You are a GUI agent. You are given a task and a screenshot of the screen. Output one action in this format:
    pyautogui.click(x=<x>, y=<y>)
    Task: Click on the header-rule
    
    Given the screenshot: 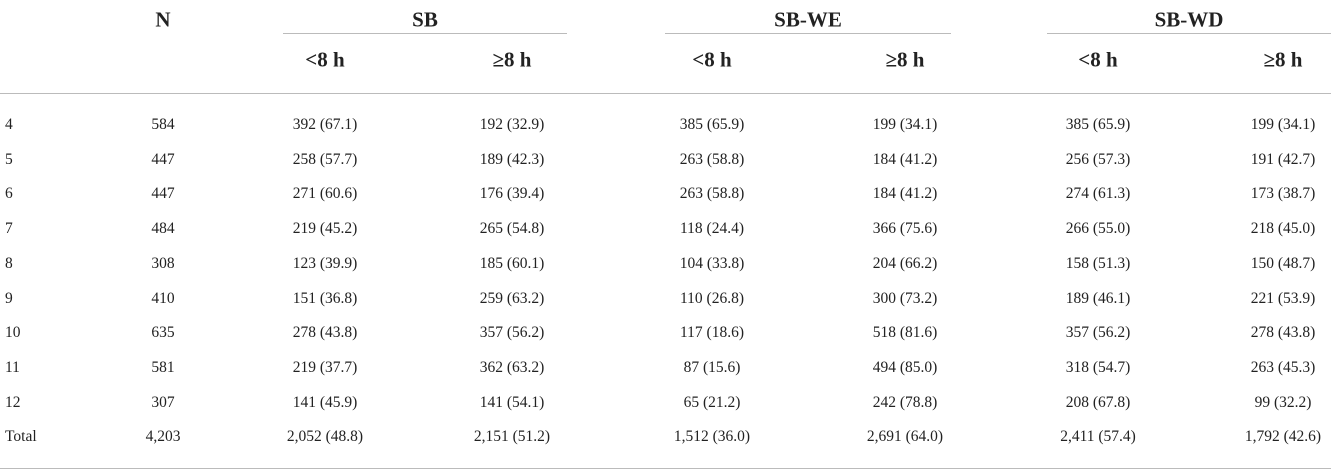 What is the action you would take?
    pyautogui.click(x=665, y=93)
    